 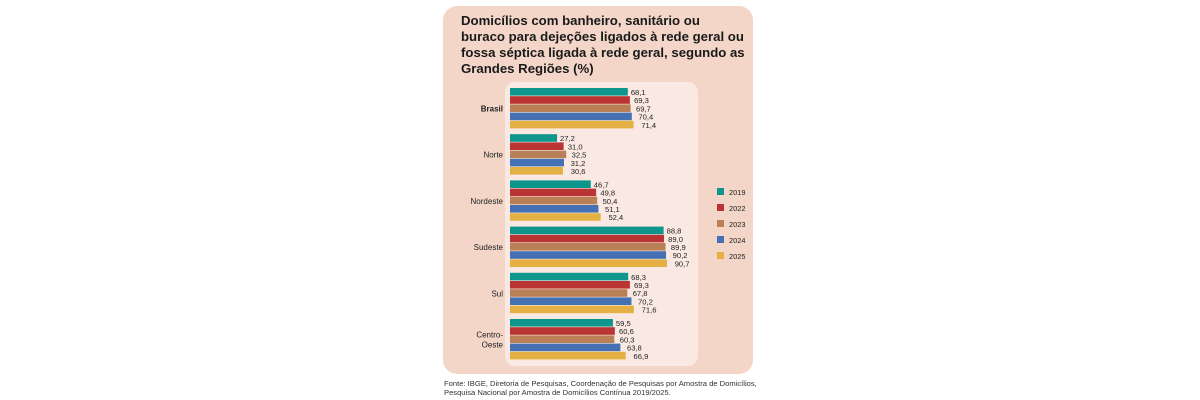 I want to click on legend-swatch-2019, so click(x=720, y=191).